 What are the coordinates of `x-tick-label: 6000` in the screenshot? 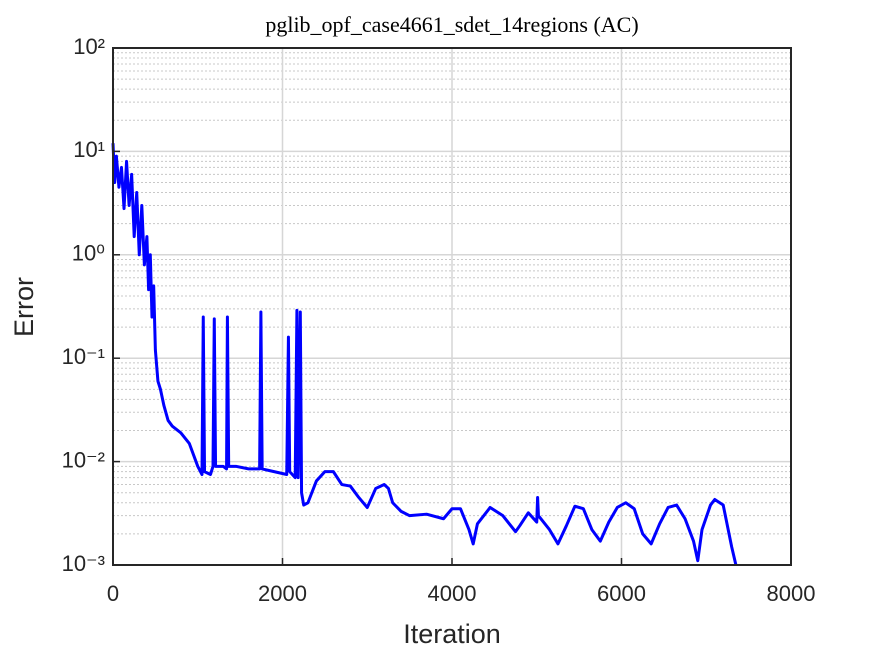 It's located at (621, 593).